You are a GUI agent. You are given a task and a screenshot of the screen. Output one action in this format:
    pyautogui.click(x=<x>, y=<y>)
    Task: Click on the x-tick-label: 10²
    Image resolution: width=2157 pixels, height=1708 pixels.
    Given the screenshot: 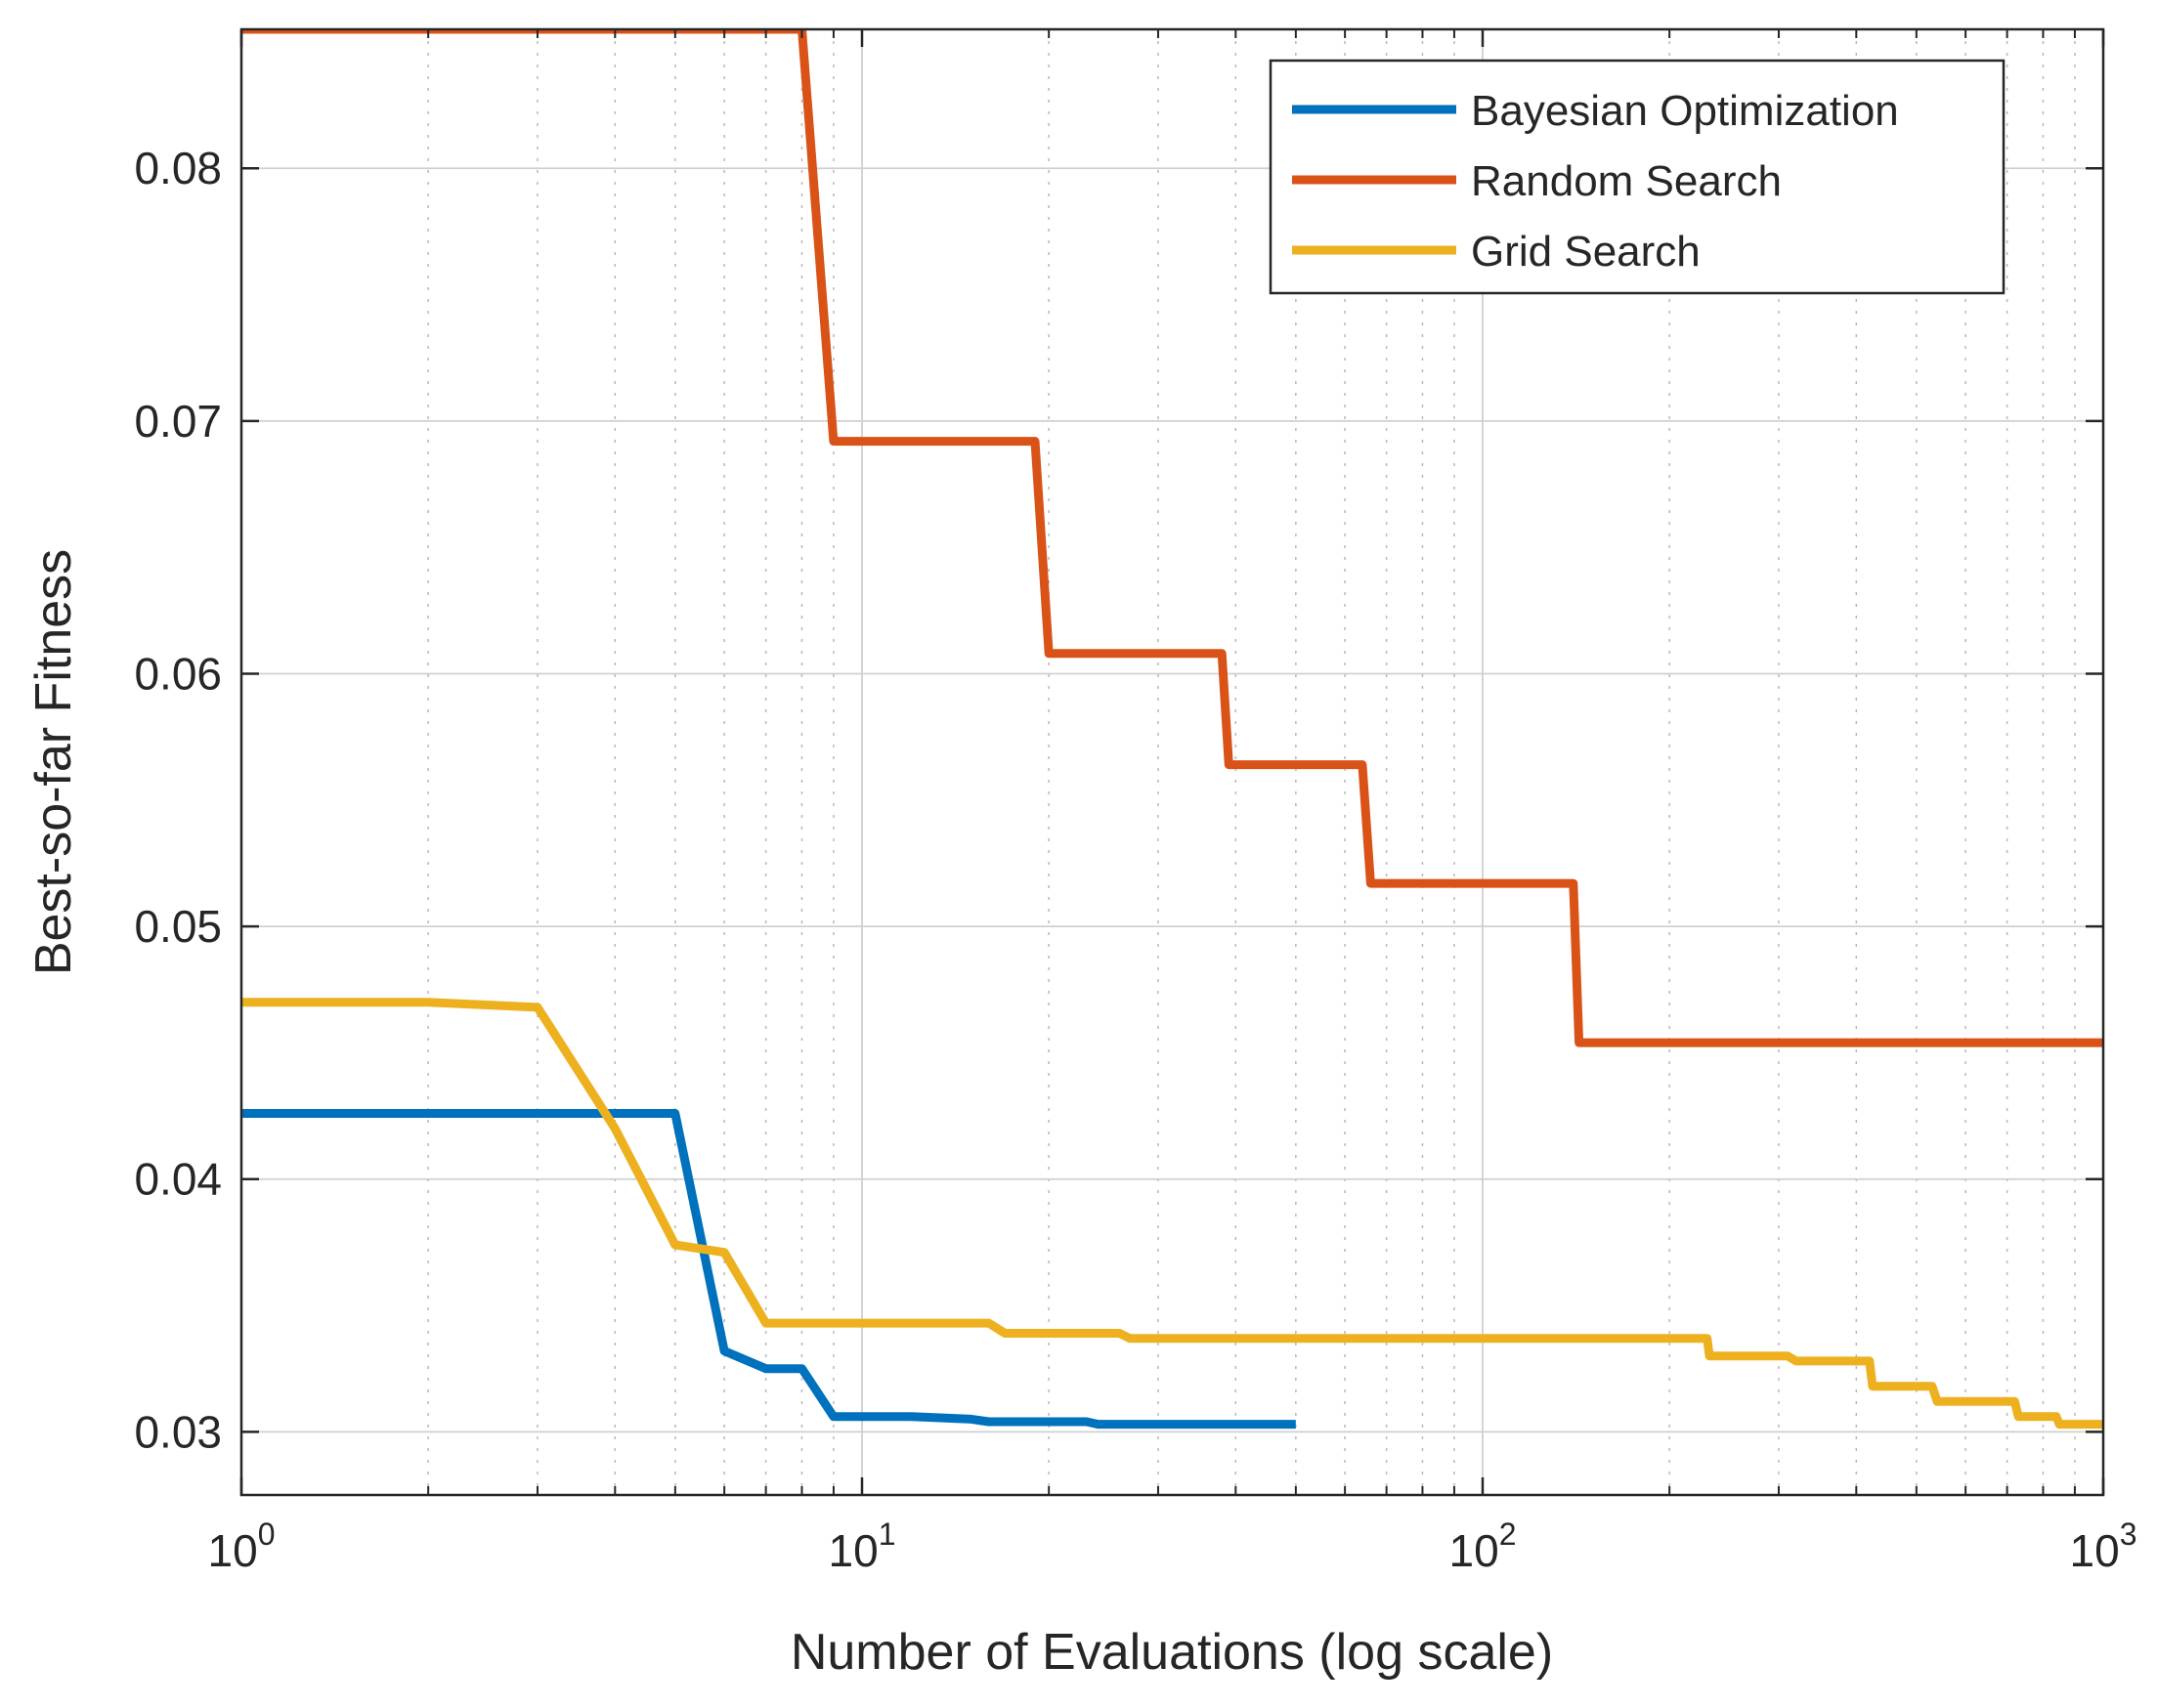 What is the action you would take?
    pyautogui.click(x=1483, y=1546)
    